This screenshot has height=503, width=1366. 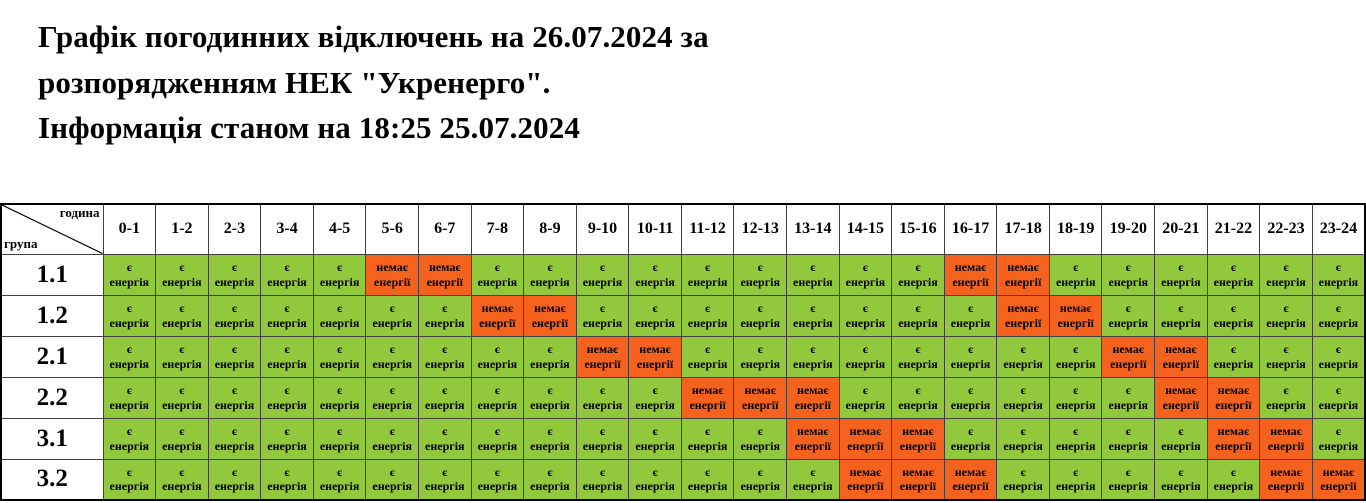 What do you see at coordinates (129, 315) in the screenshot?
I see `status-cell-1.2-0-1: є енергія` at bounding box center [129, 315].